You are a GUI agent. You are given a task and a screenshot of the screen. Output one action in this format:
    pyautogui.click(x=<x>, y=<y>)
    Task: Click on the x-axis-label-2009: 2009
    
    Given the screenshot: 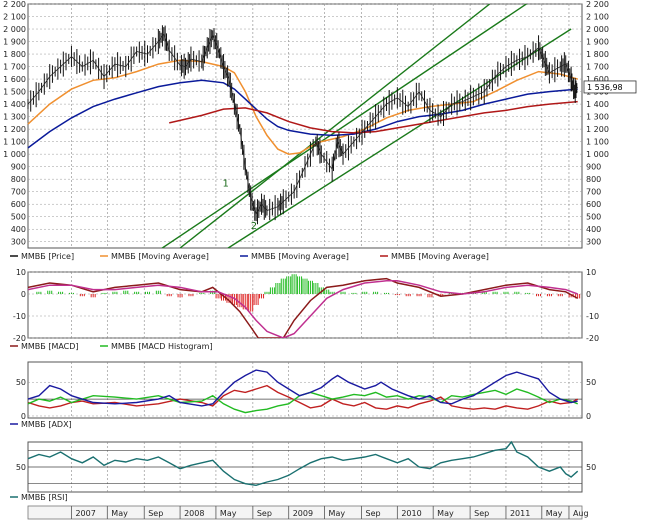 What is the action you would take?
    pyautogui.click(x=303, y=513)
    